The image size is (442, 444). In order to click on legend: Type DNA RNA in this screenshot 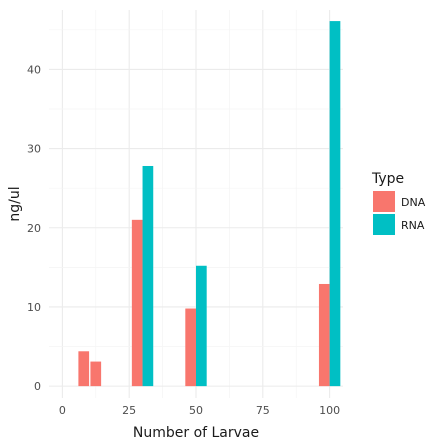, I will do `click(398, 203)`.